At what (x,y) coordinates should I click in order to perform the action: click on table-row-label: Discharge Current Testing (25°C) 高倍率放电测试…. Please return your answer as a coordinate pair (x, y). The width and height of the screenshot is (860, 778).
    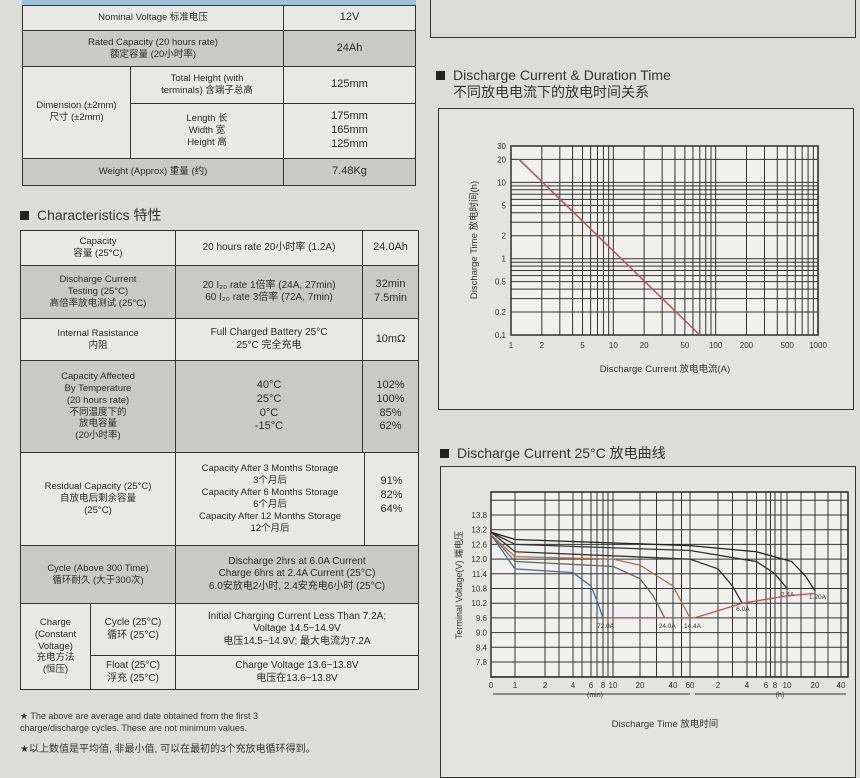
    Looking at the image, I should click on (98, 292).